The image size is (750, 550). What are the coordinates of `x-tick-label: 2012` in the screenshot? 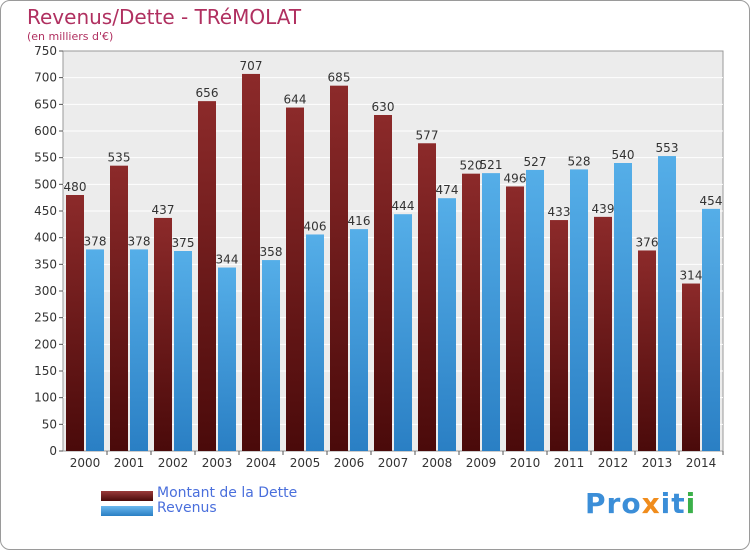 It's located at (613, 463).